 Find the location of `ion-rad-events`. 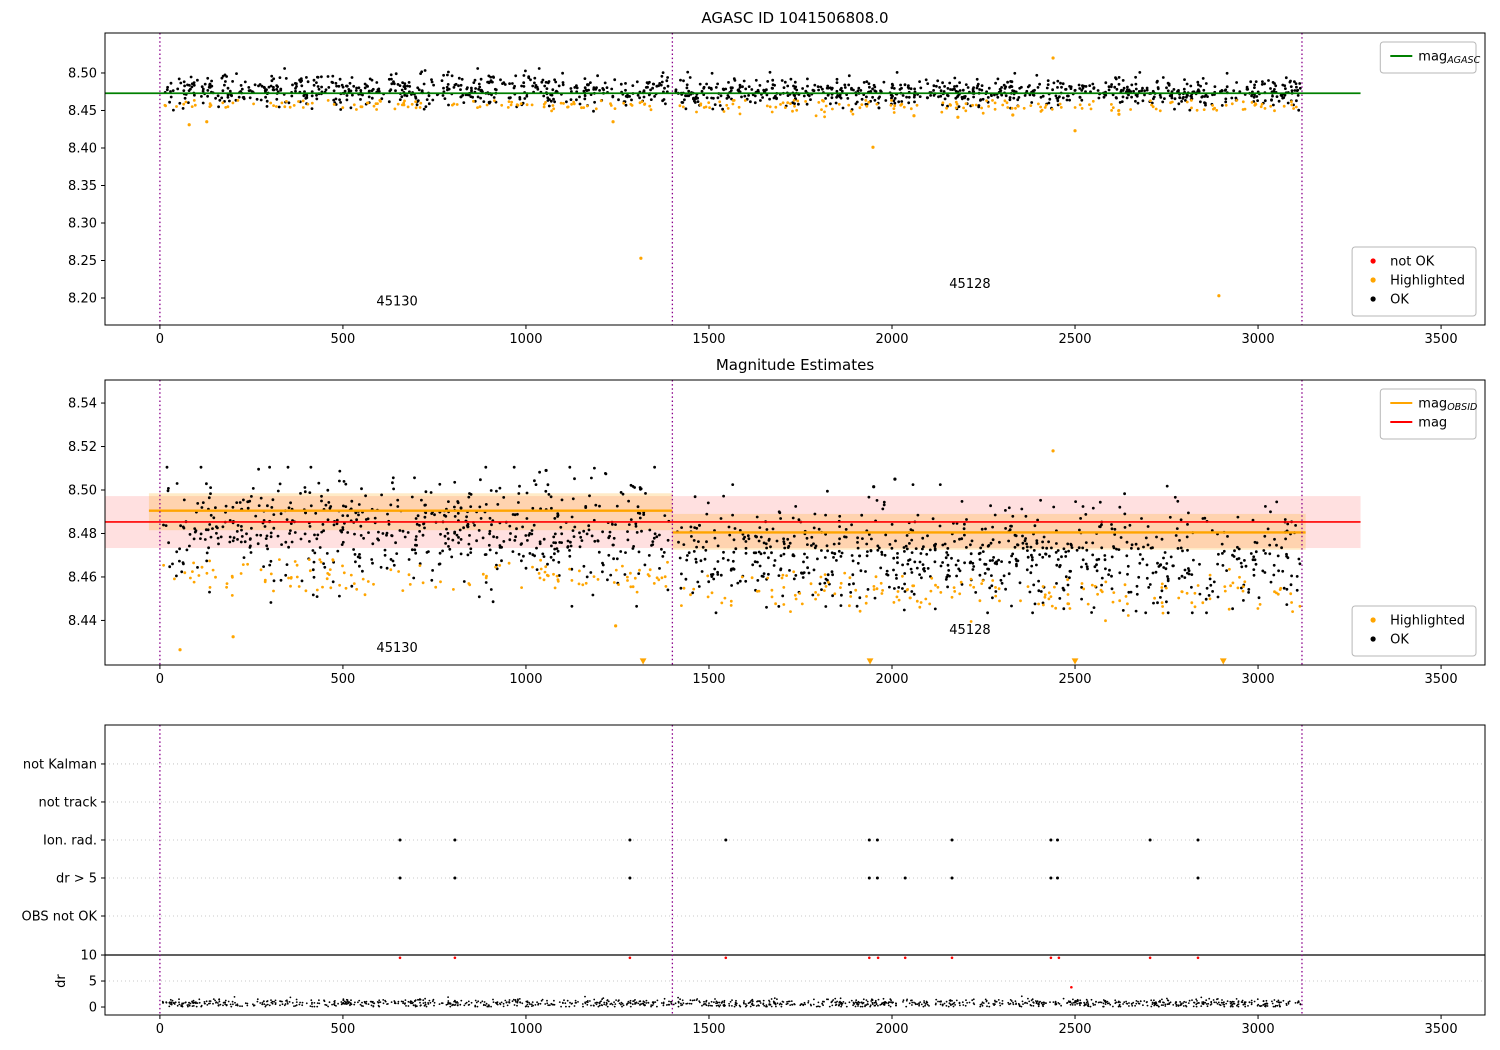

ion-rad-events is located at coordinates (799, 840).